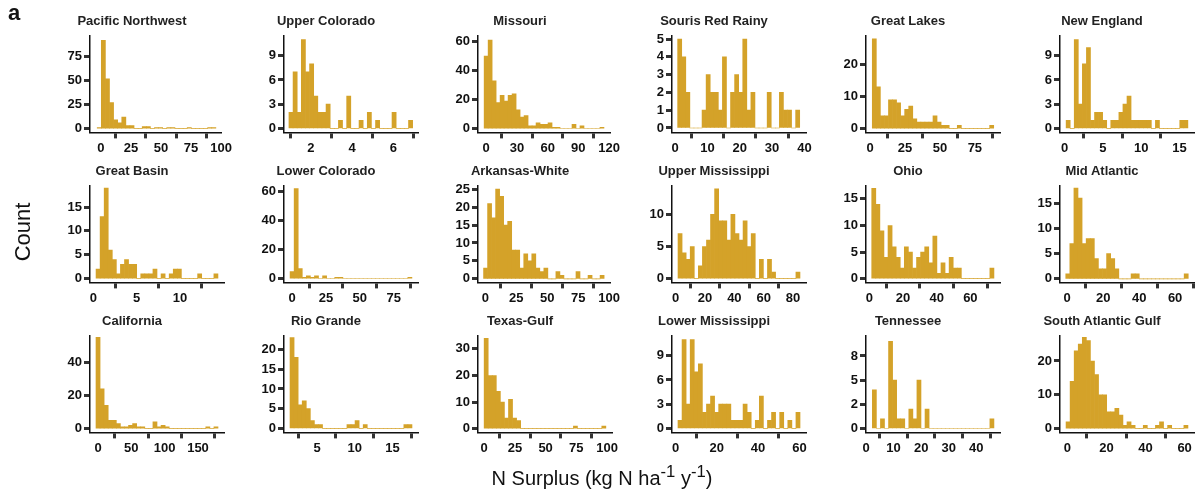 The image size is (1204, 496). I want to click on x-tick-label: 60, so click(799, 447).